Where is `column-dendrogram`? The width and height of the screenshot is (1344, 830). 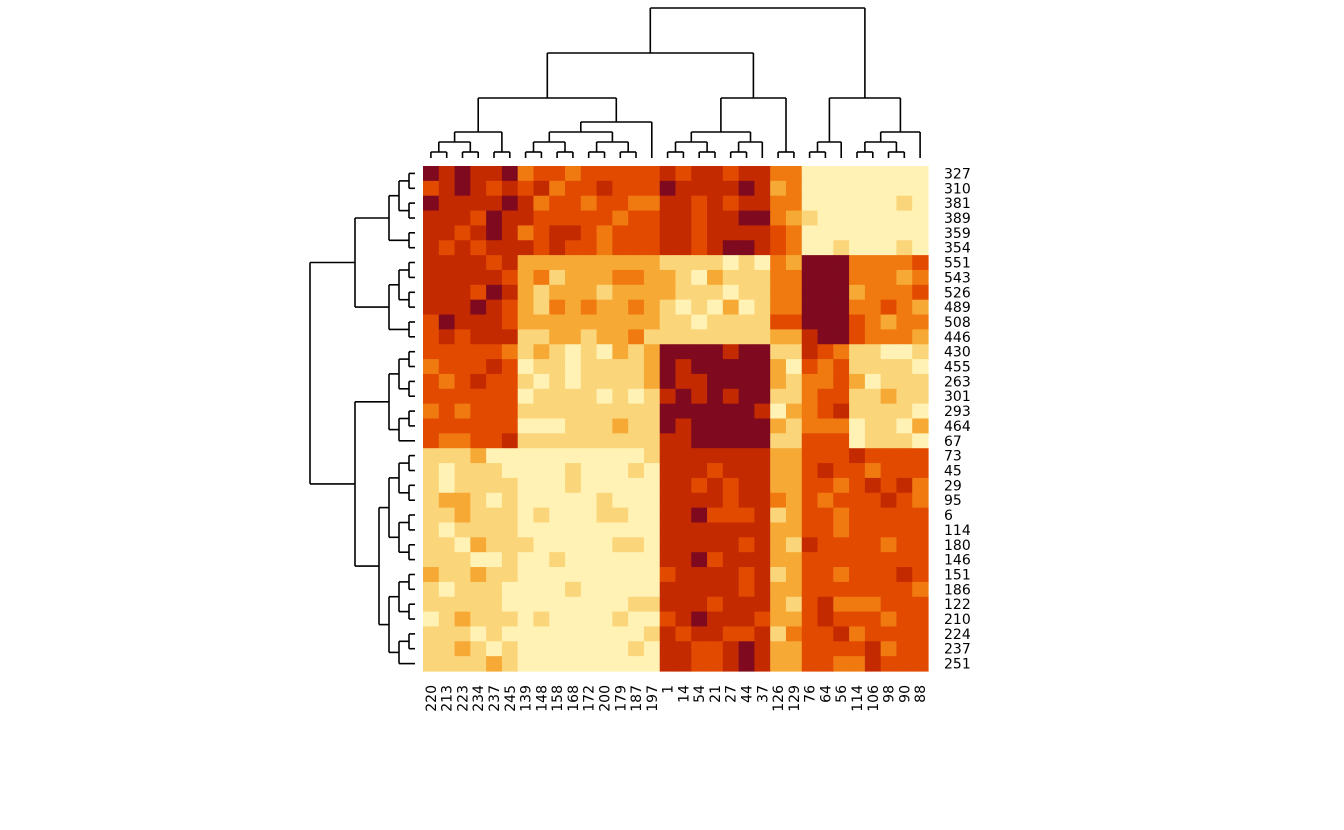 column-dendrogram is located at coordinates (675, 82).